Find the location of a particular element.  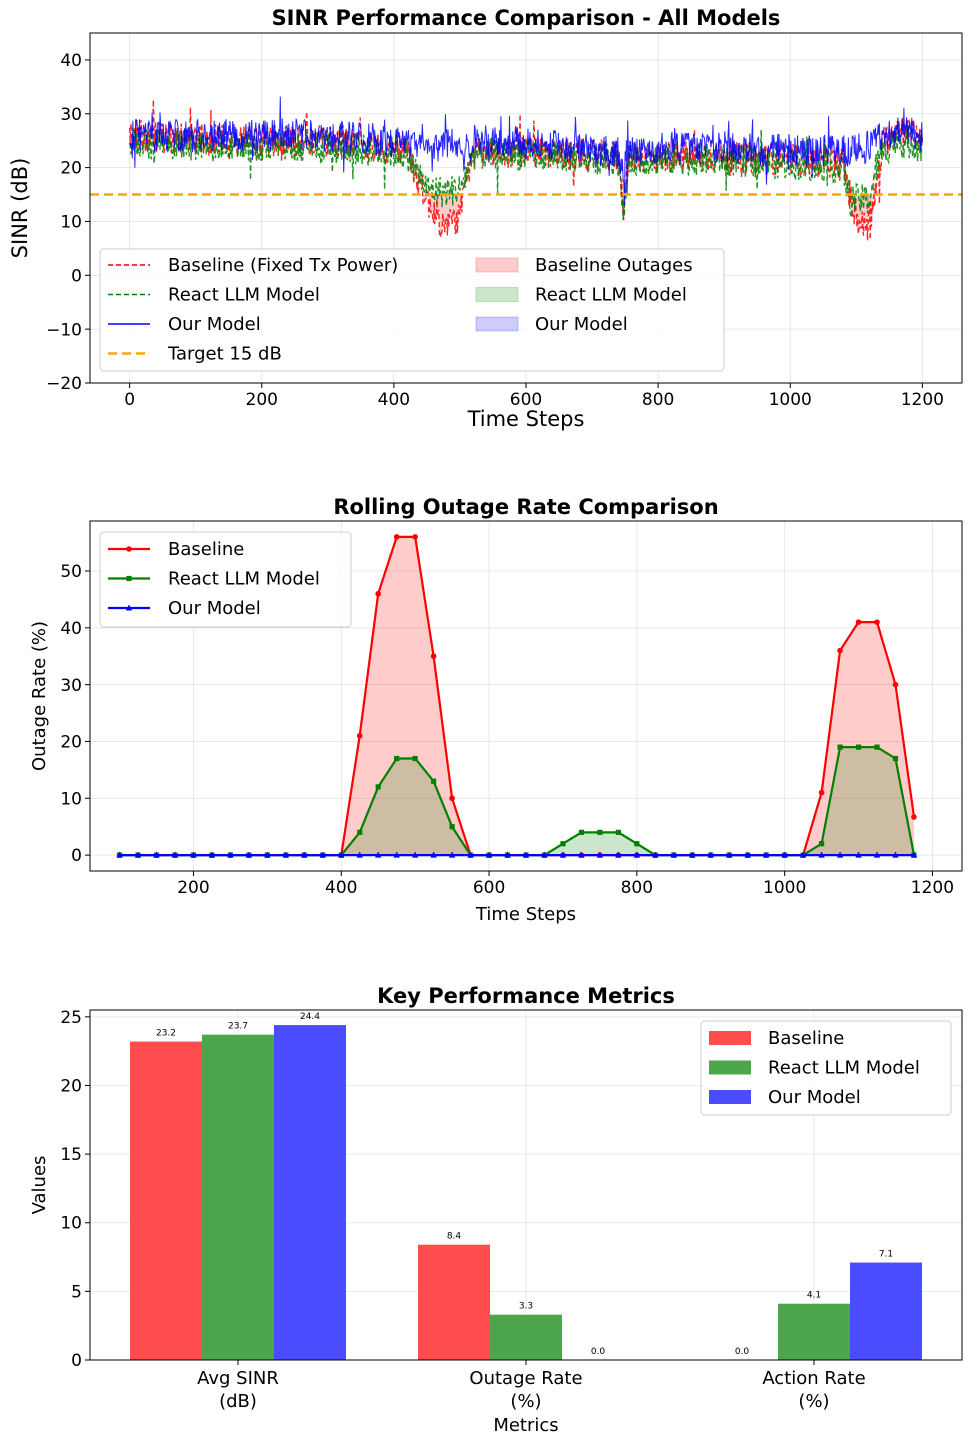

x-axis-label: Metrics is located at coordinates (525, 1425).